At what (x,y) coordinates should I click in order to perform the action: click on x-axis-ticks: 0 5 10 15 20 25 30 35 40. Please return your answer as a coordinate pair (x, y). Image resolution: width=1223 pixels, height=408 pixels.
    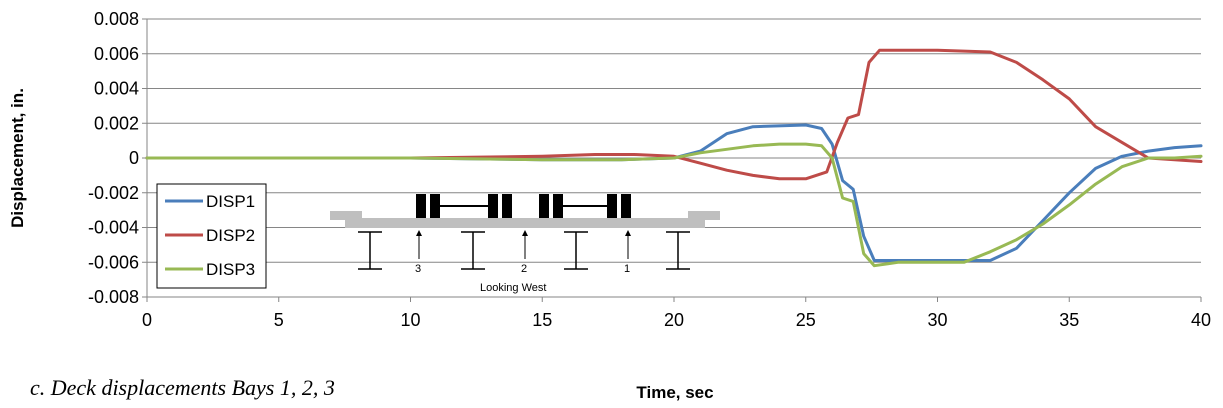
    Looking at the image, I should click on (676, 313).